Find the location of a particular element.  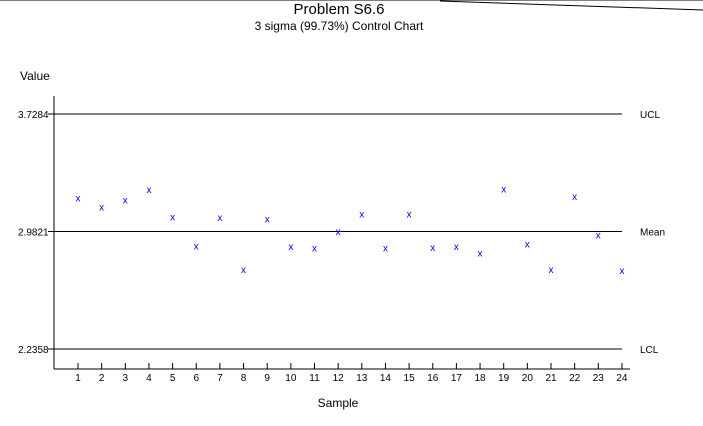

y-axis-label: Value is located at coordinates (35, 76).